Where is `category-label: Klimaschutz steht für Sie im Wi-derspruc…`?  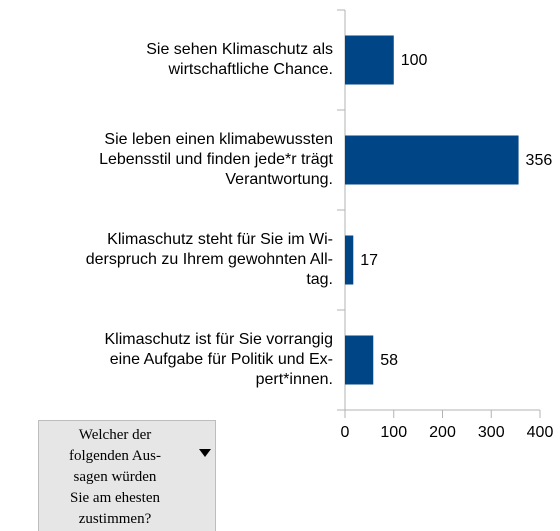
category-label: Klimaschutz steht für Sie im Wi-derspruc… is located at coordinates (209, 259).